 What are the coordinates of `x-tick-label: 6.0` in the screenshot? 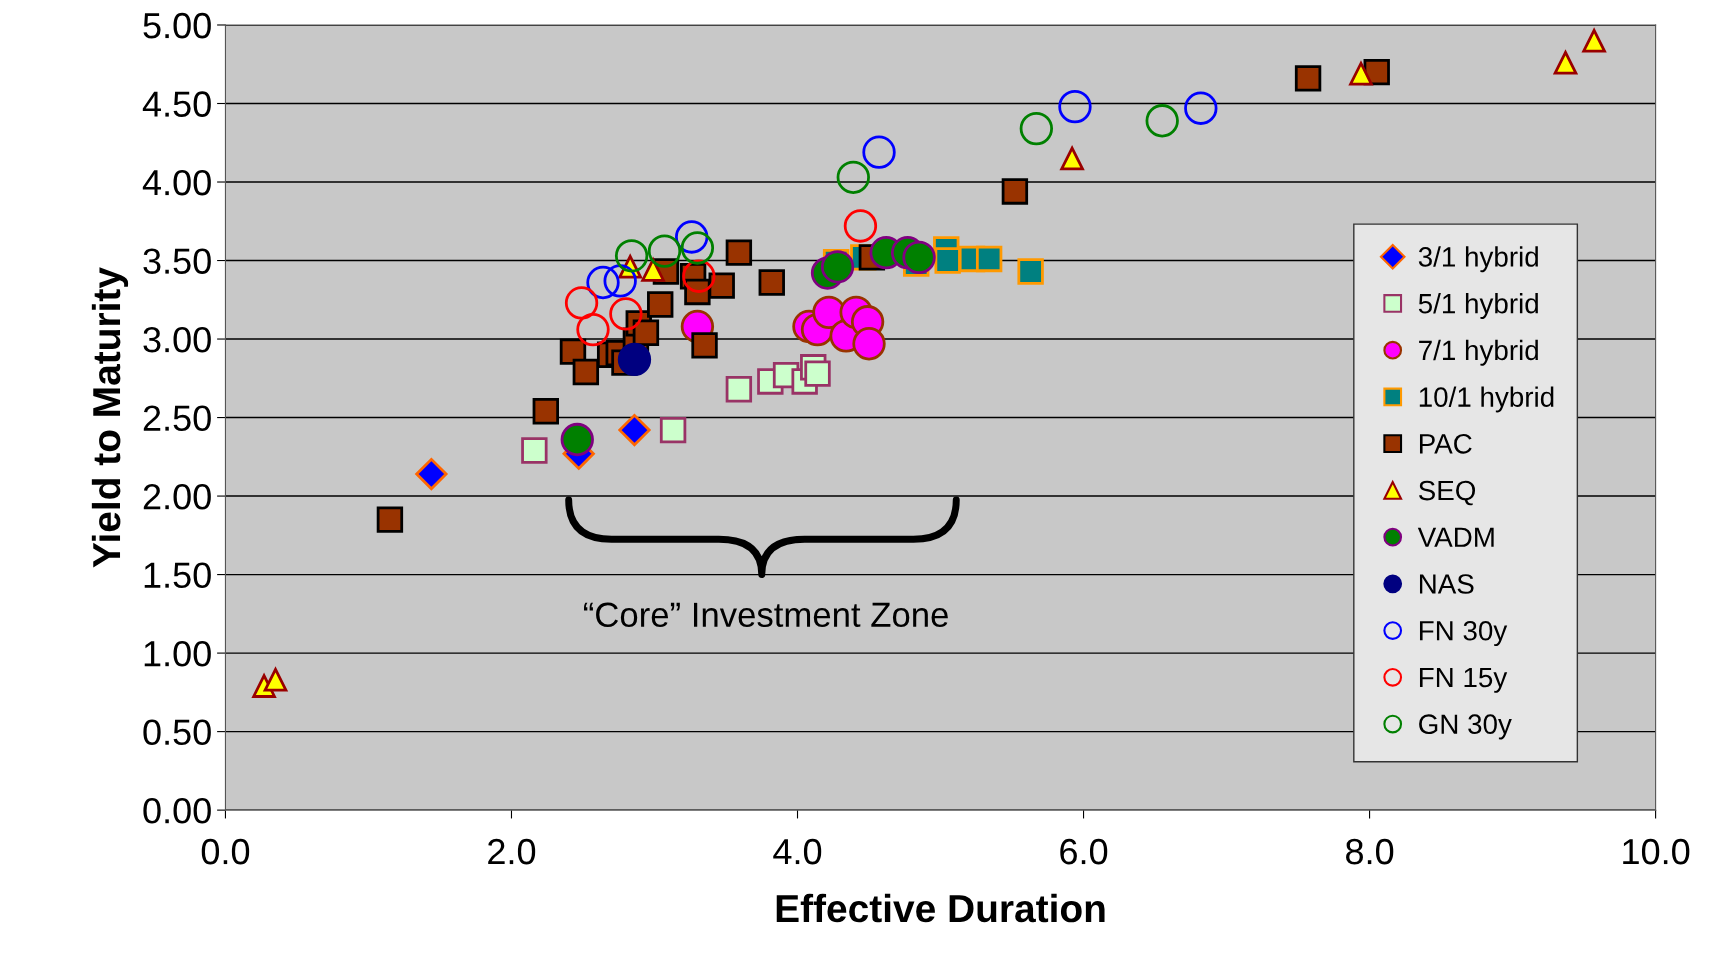 It's located at (1084, 851).